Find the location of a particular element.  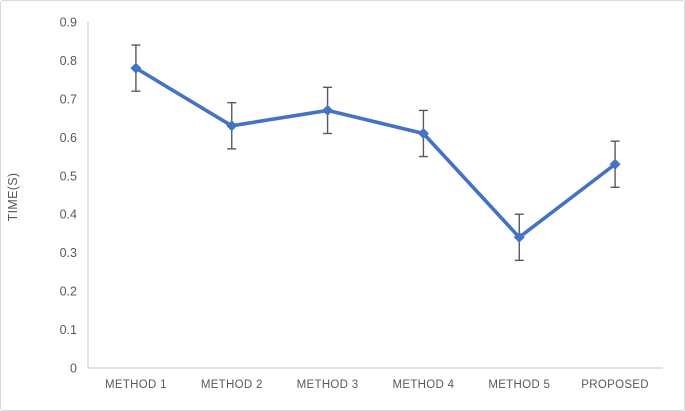

y-tick-label: 0.2 is located at coordinates (68, 292).